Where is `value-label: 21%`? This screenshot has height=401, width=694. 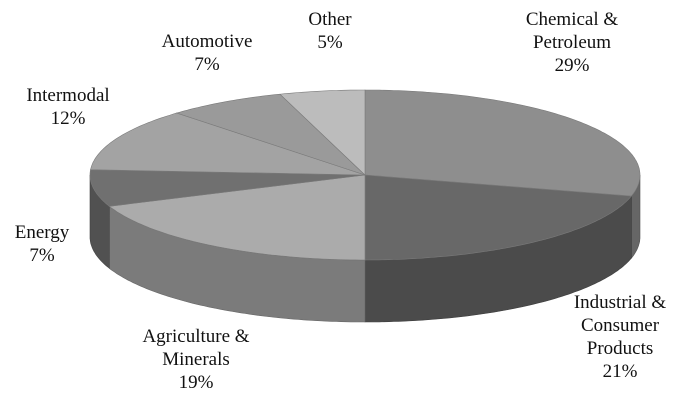 value-label: 21% is located at coordinates (620, 371).